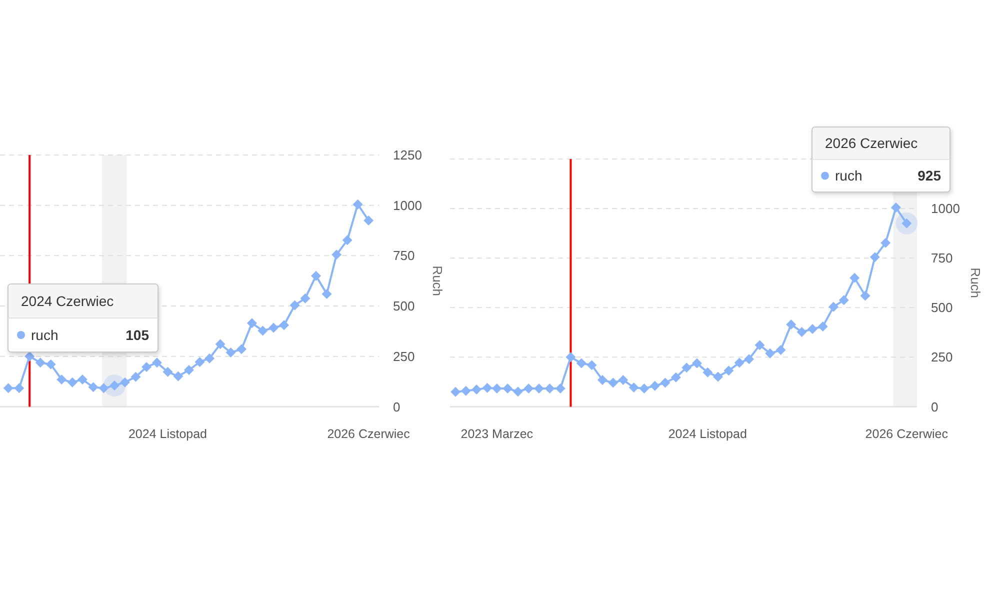 The image size is (1000, 600). What do you see at coordinates (138, 334) in the screenshot?
I see `data-label: 105` at bounding box center [138, 334].